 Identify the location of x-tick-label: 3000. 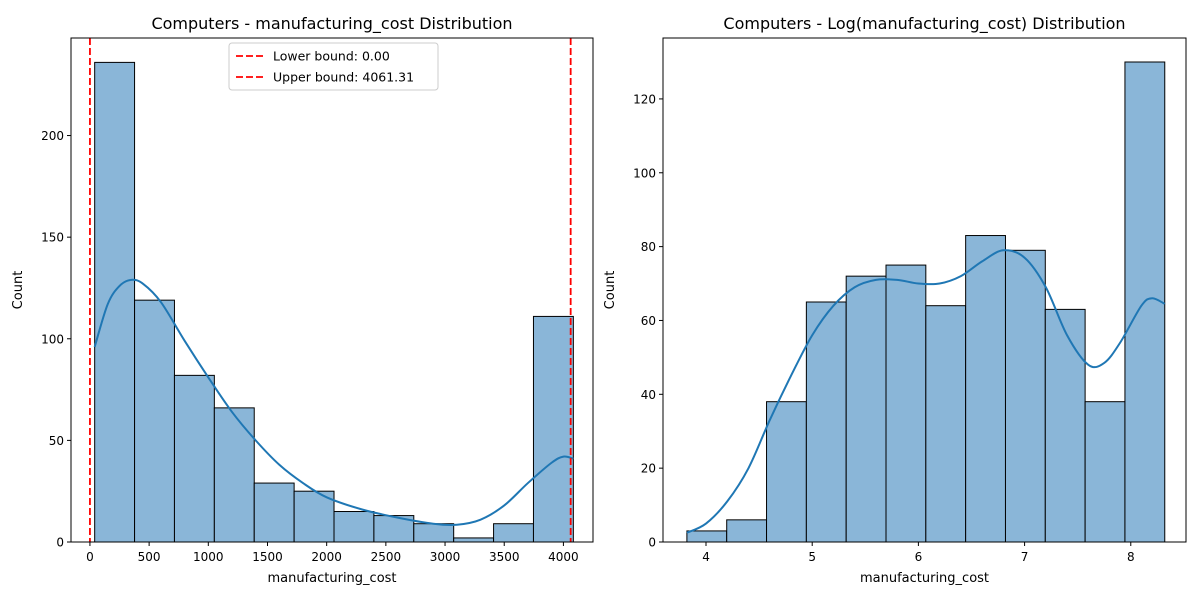
(445, 557).